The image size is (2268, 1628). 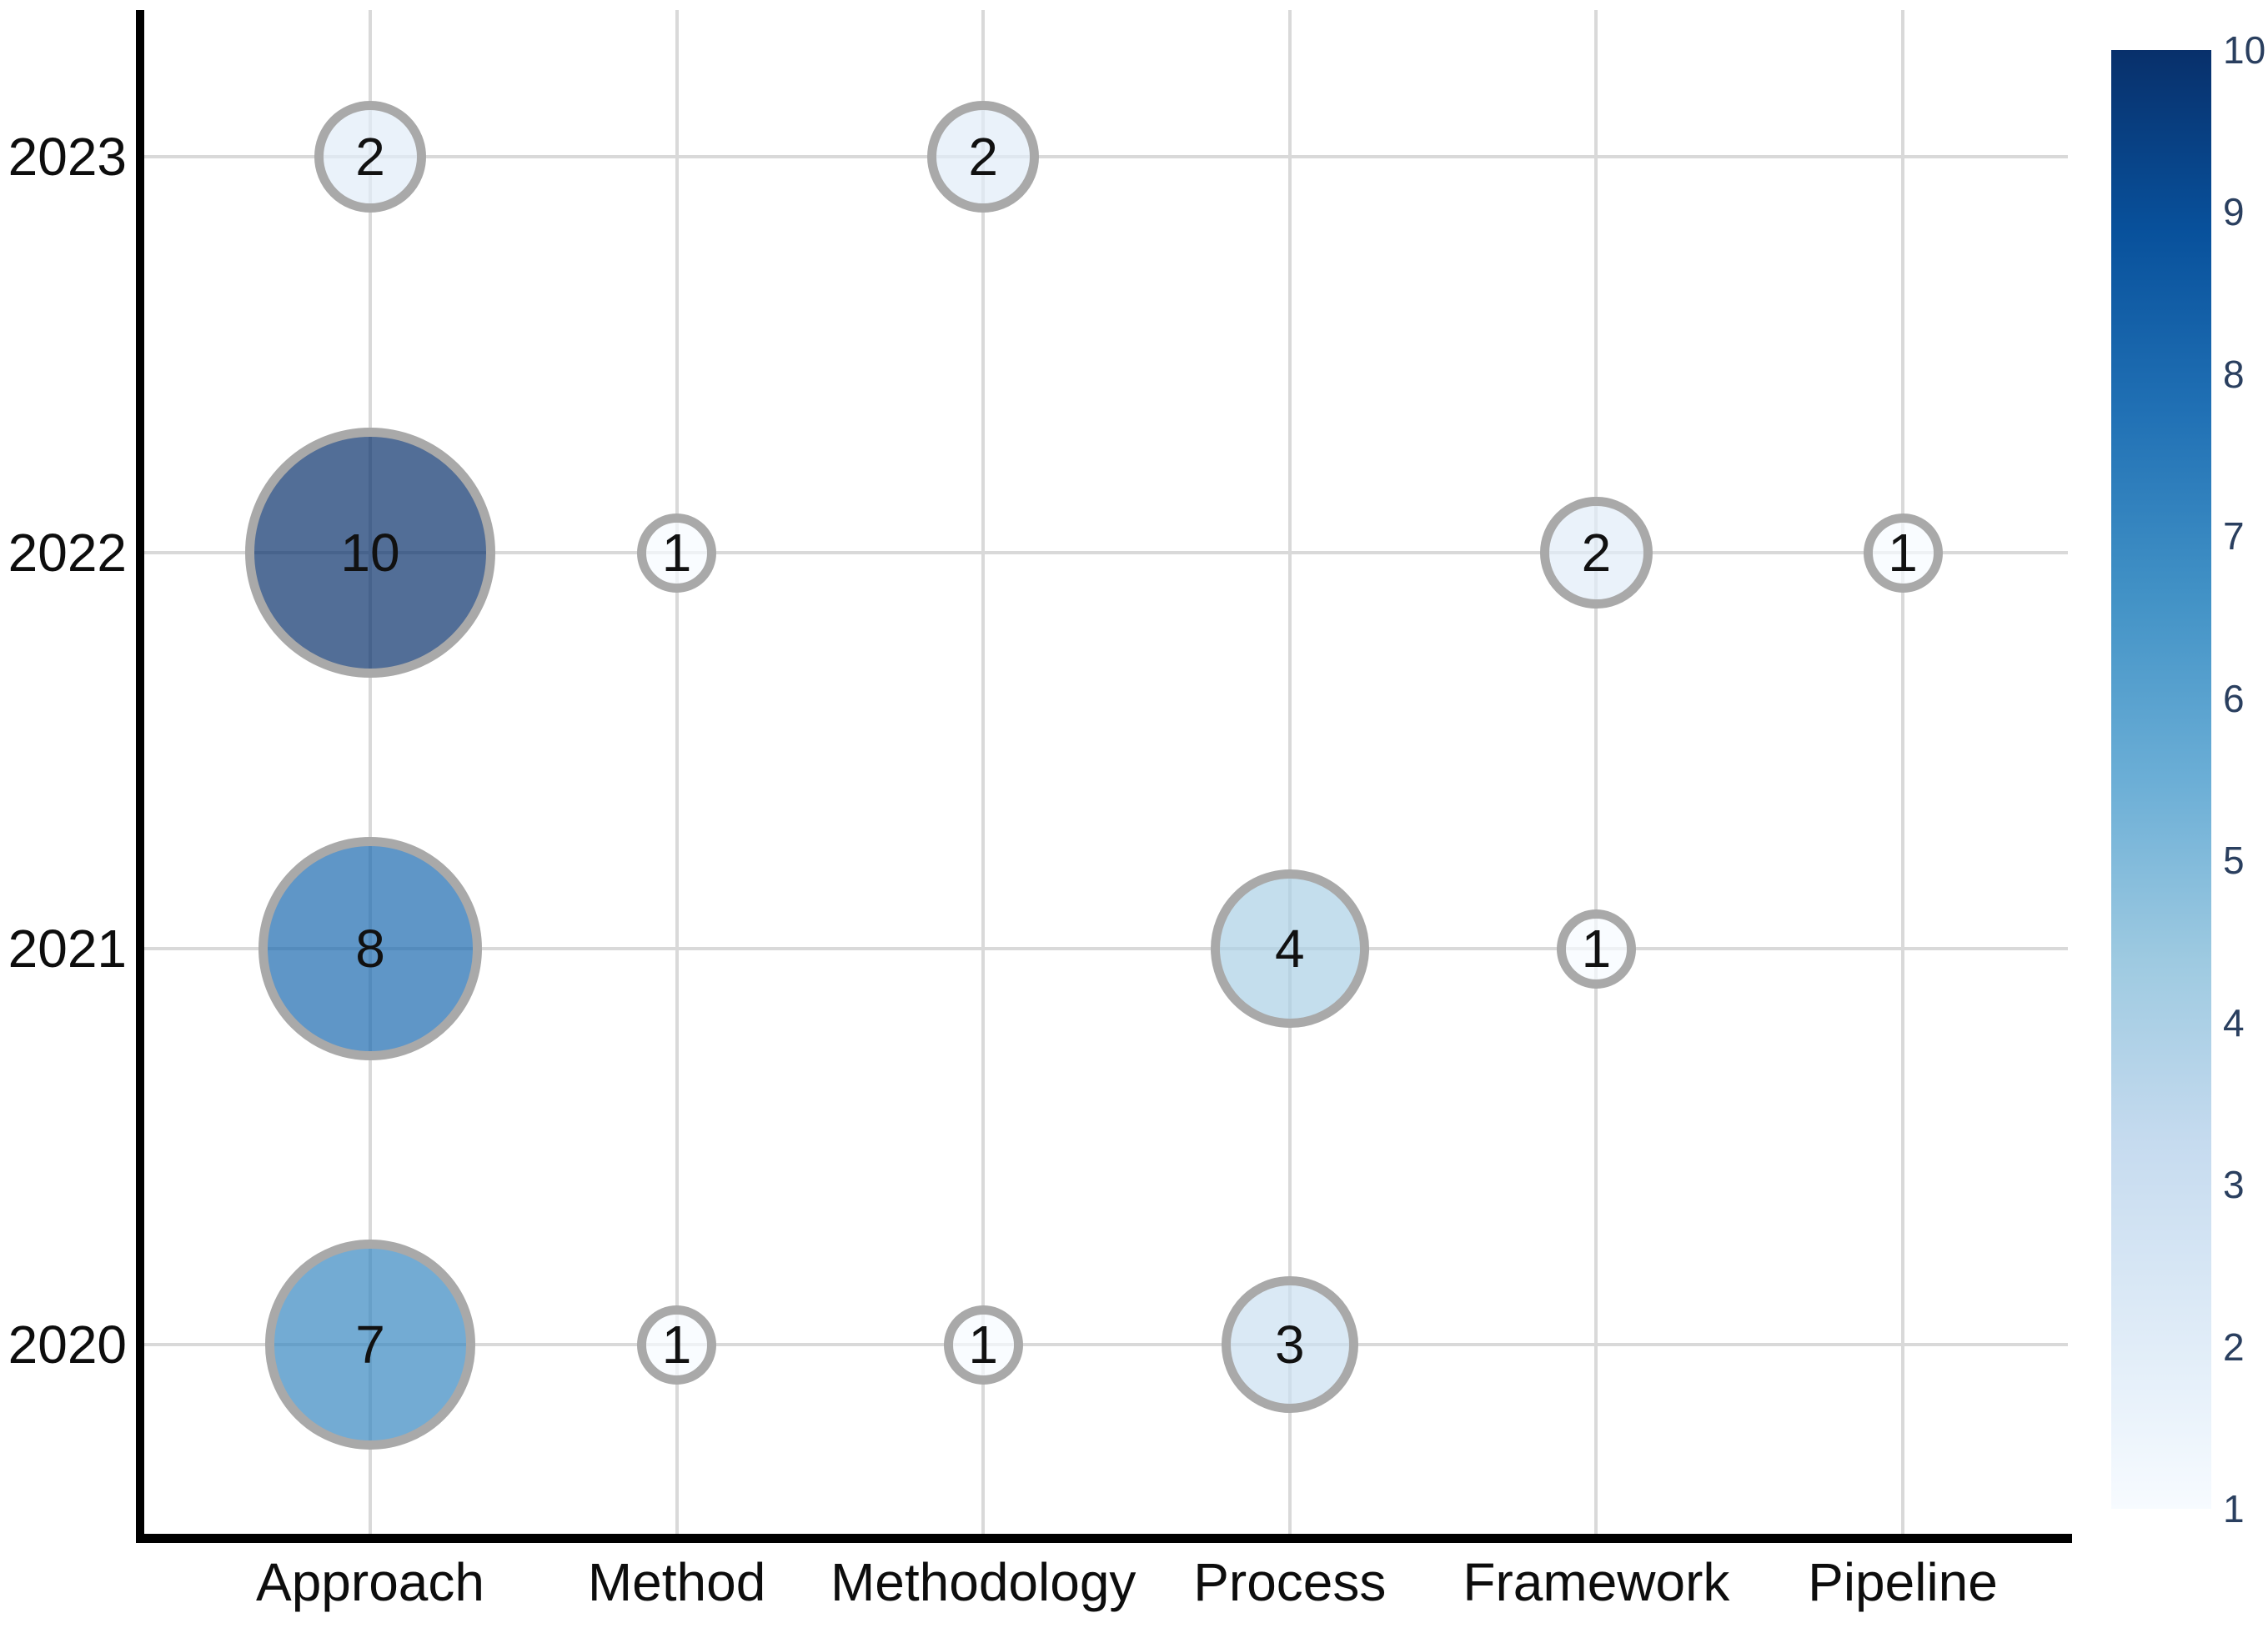 What do you see at coordinates (983, 1582) in the screenshot?
I see `x-tick-methodology: Methodology` at bounding box center [983, 1582].